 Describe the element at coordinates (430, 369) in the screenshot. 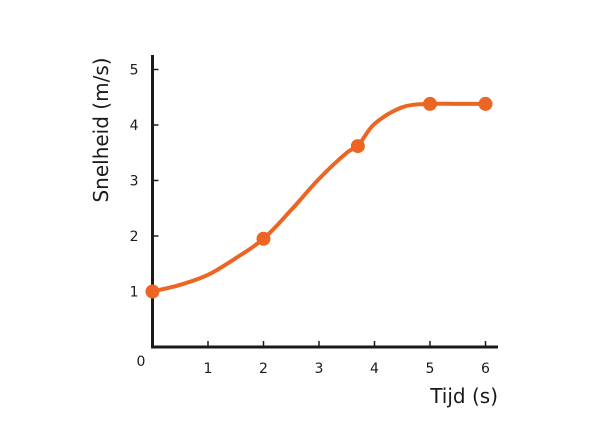

I see `x-tick-label: 5` at that location.